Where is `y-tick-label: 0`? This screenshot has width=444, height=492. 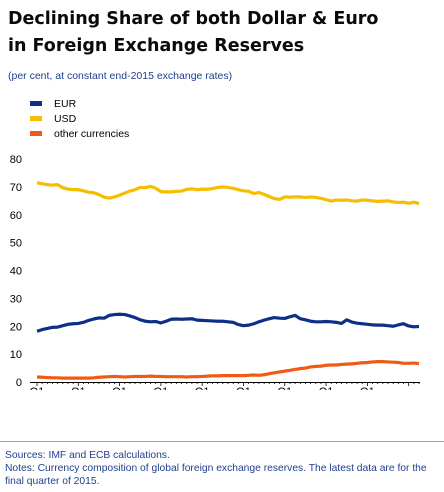
y-tick-label: 0 is located at coordinates (19, 383).